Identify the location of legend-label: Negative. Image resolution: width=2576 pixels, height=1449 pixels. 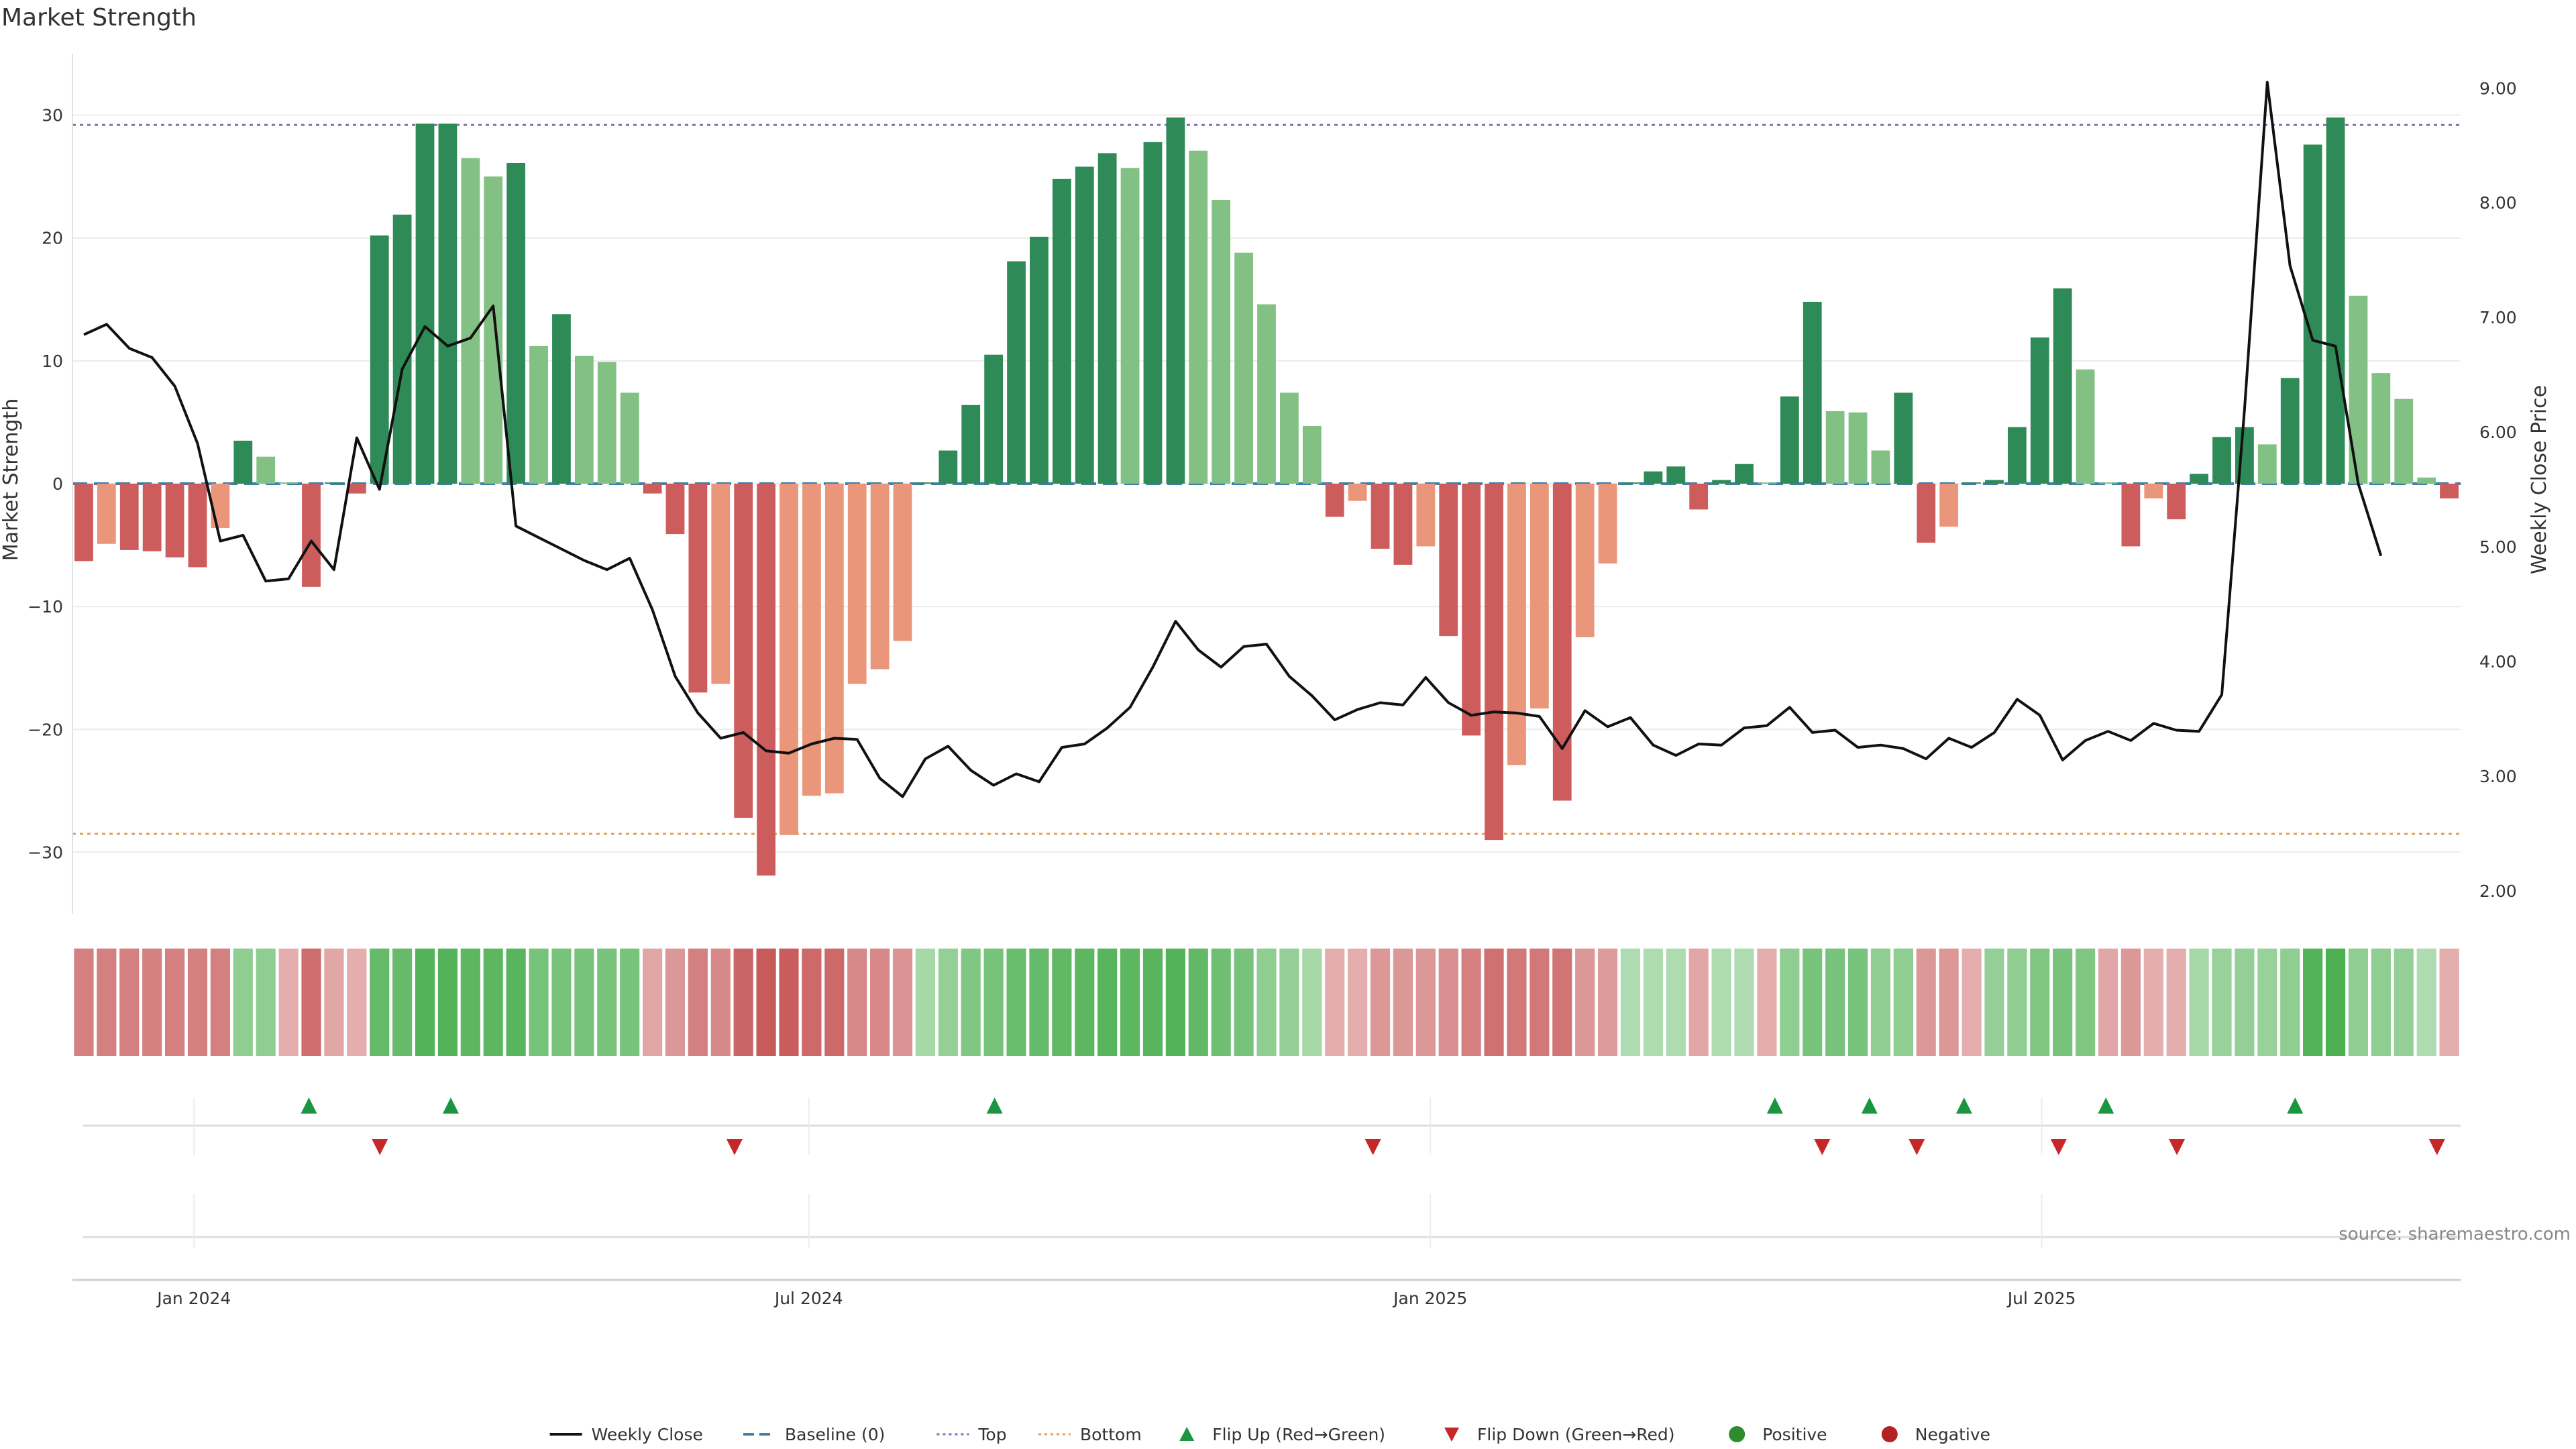
(1952, 1434).